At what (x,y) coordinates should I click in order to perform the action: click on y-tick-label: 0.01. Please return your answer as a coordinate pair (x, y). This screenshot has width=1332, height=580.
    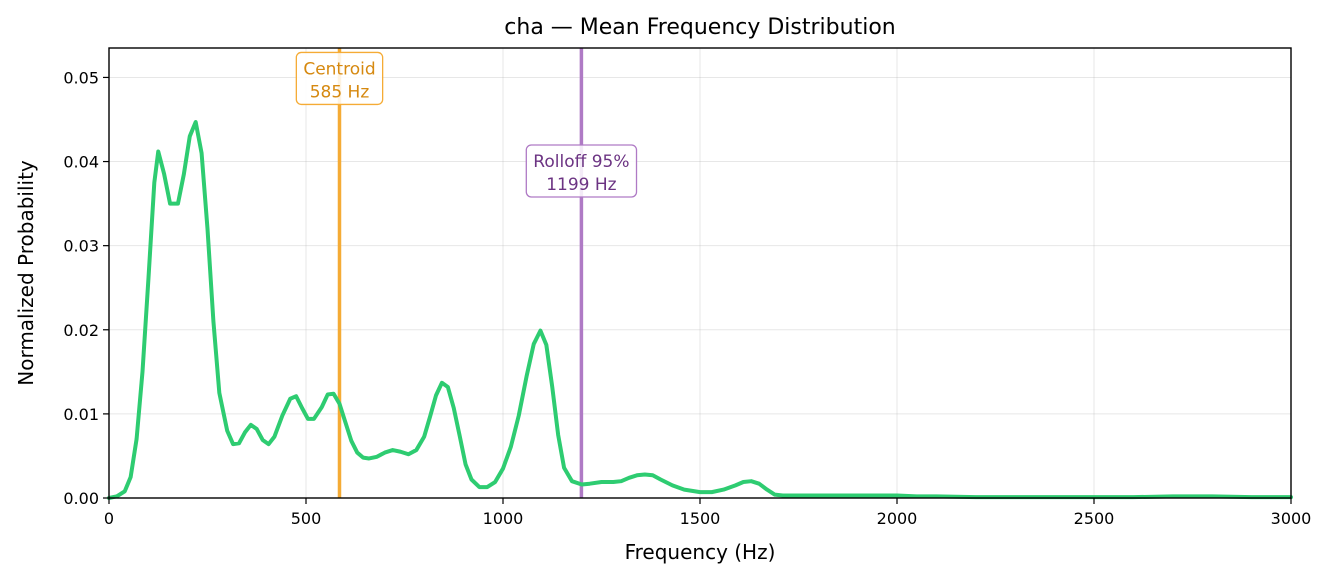
    Looking at the image, I should click on (81, 414).